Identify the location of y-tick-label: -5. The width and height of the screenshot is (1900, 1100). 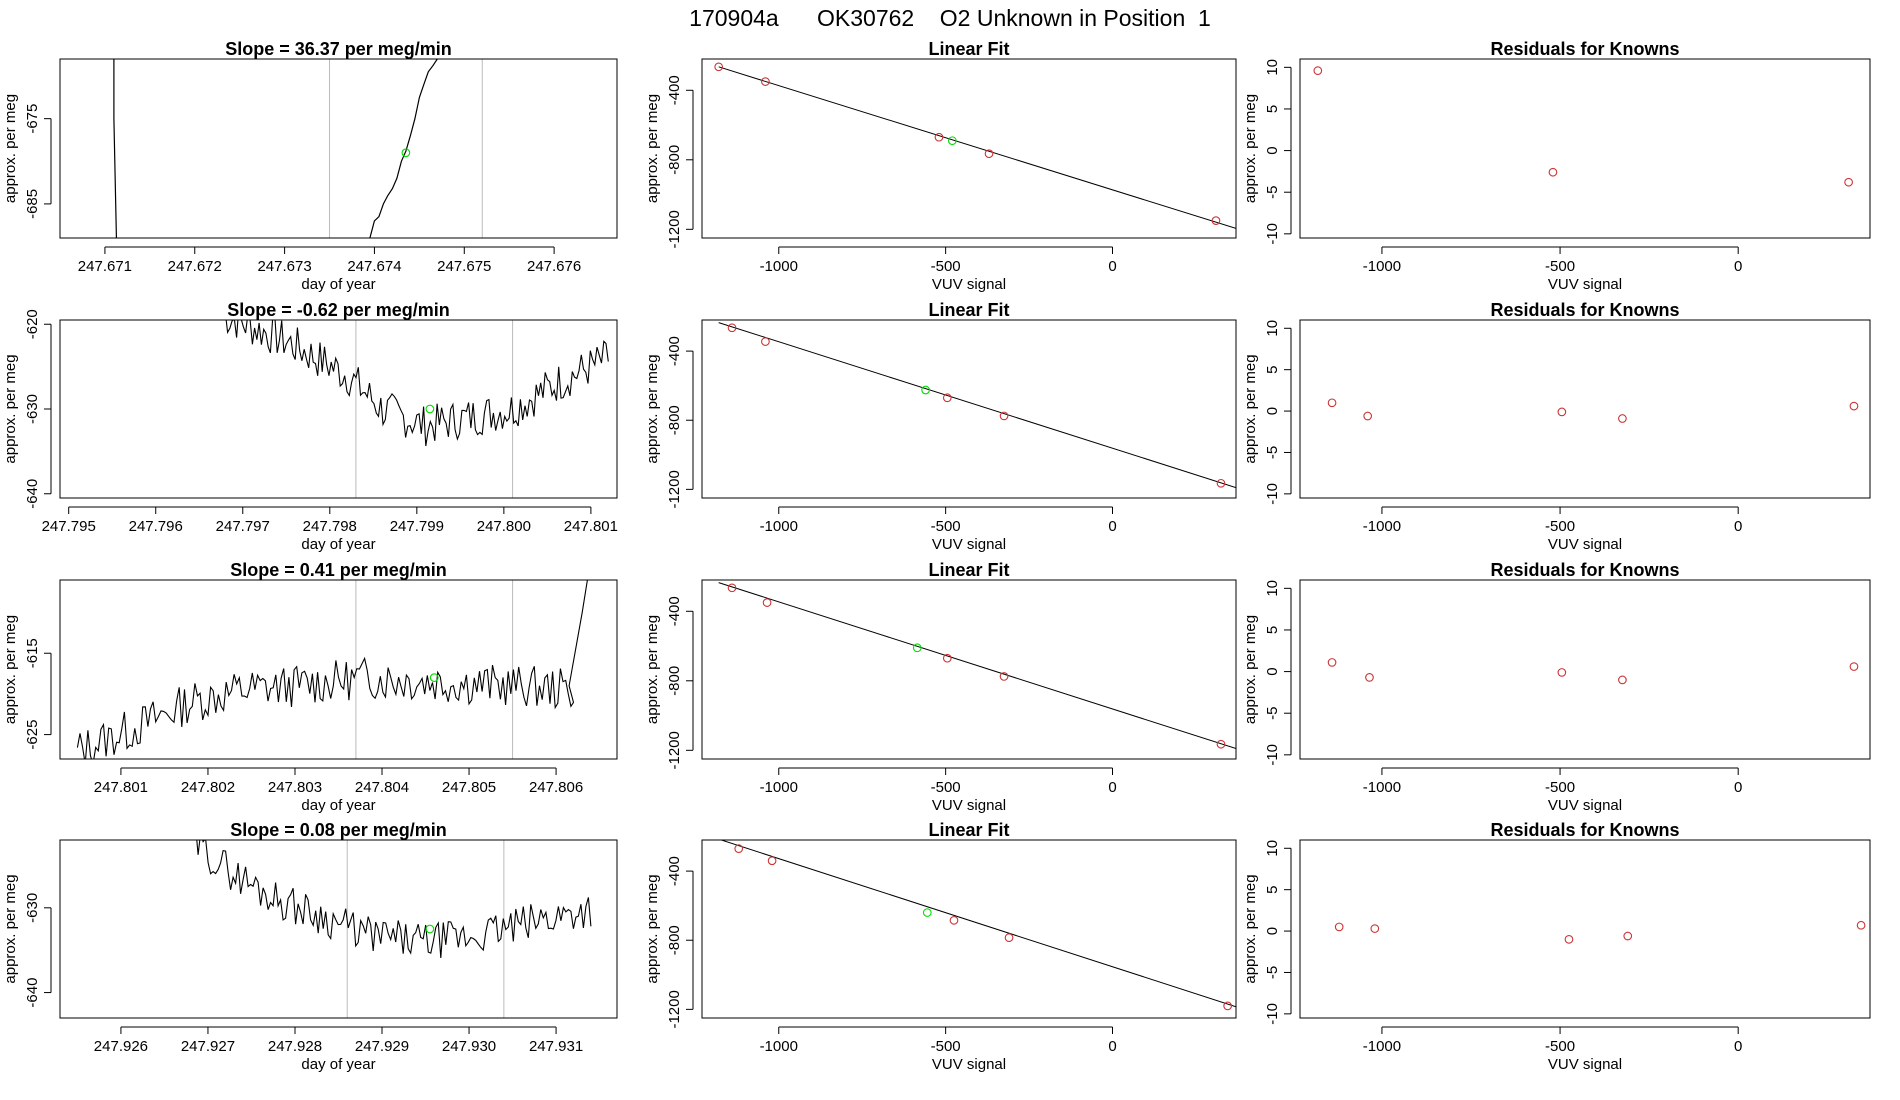
(1272, 972).